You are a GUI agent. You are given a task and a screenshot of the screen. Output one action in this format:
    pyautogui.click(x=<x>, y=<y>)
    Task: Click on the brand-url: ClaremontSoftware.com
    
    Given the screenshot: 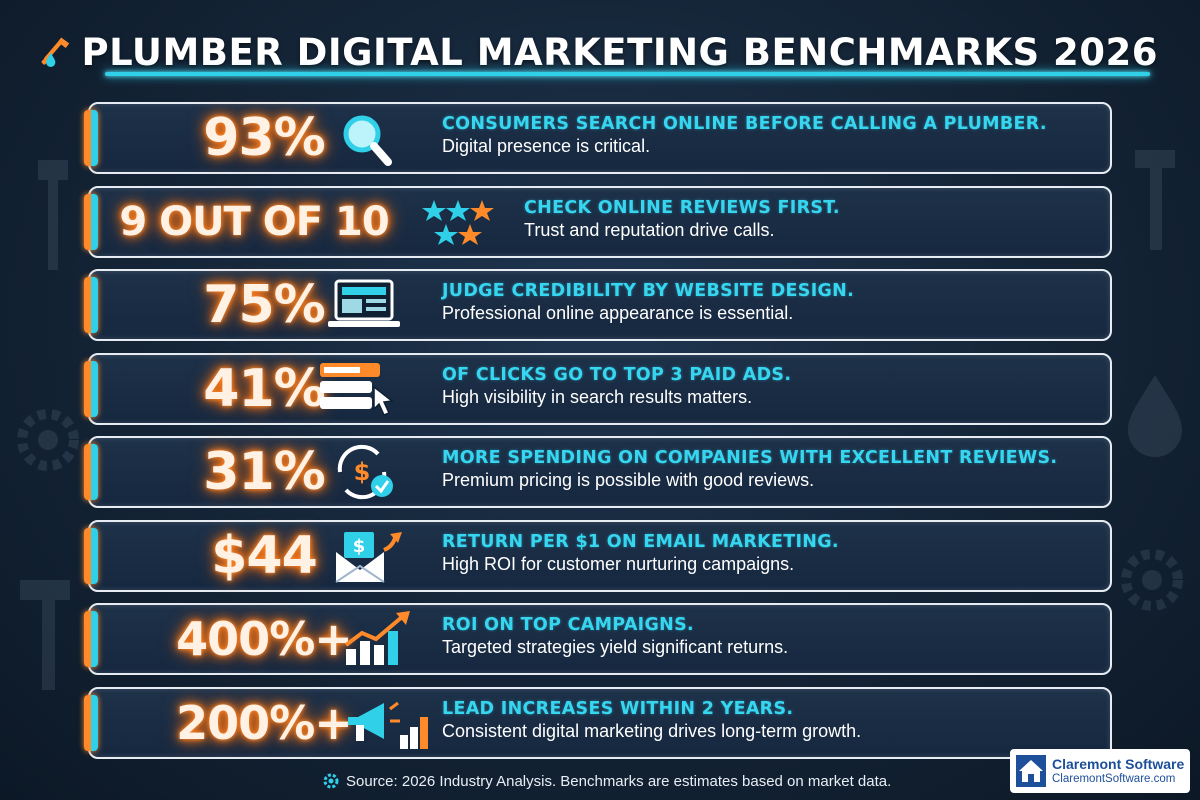 What is the action you would take?
    pyautogui.click(x=1114, y=779)
    